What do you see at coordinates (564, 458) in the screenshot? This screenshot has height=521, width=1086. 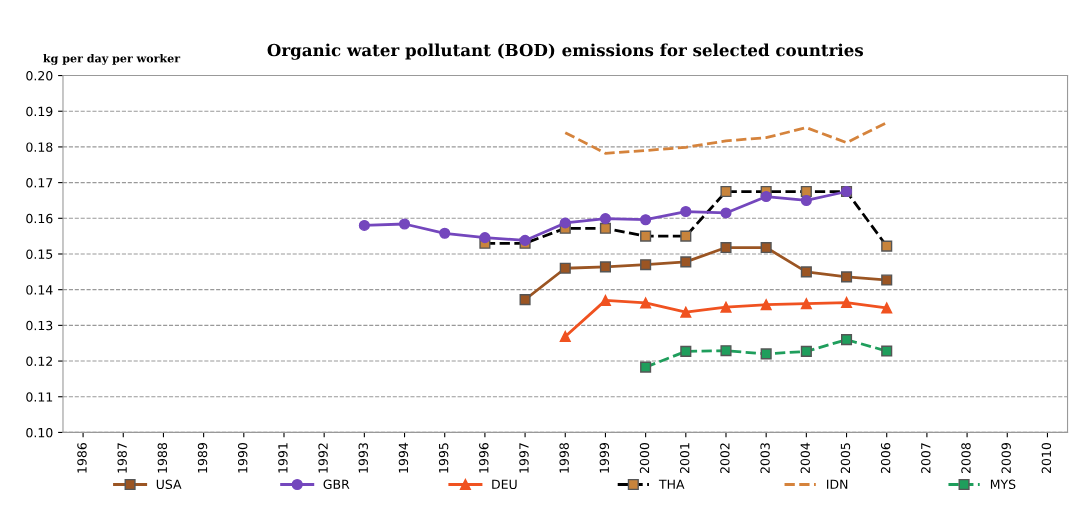 I see `x-tick-label: 1998` at bounding box center [564, 458].